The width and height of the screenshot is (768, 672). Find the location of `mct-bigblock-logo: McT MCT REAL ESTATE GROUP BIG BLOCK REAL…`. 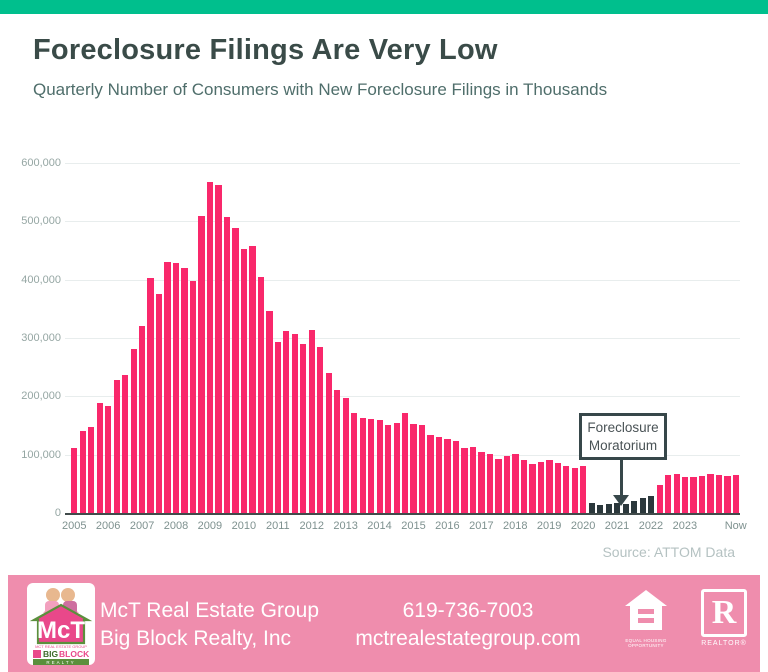

mct-bigblock-logo: McT MCT REAL ESTATE GROUP BIG BLOCK REAL… is located at coordinates (61, 624).